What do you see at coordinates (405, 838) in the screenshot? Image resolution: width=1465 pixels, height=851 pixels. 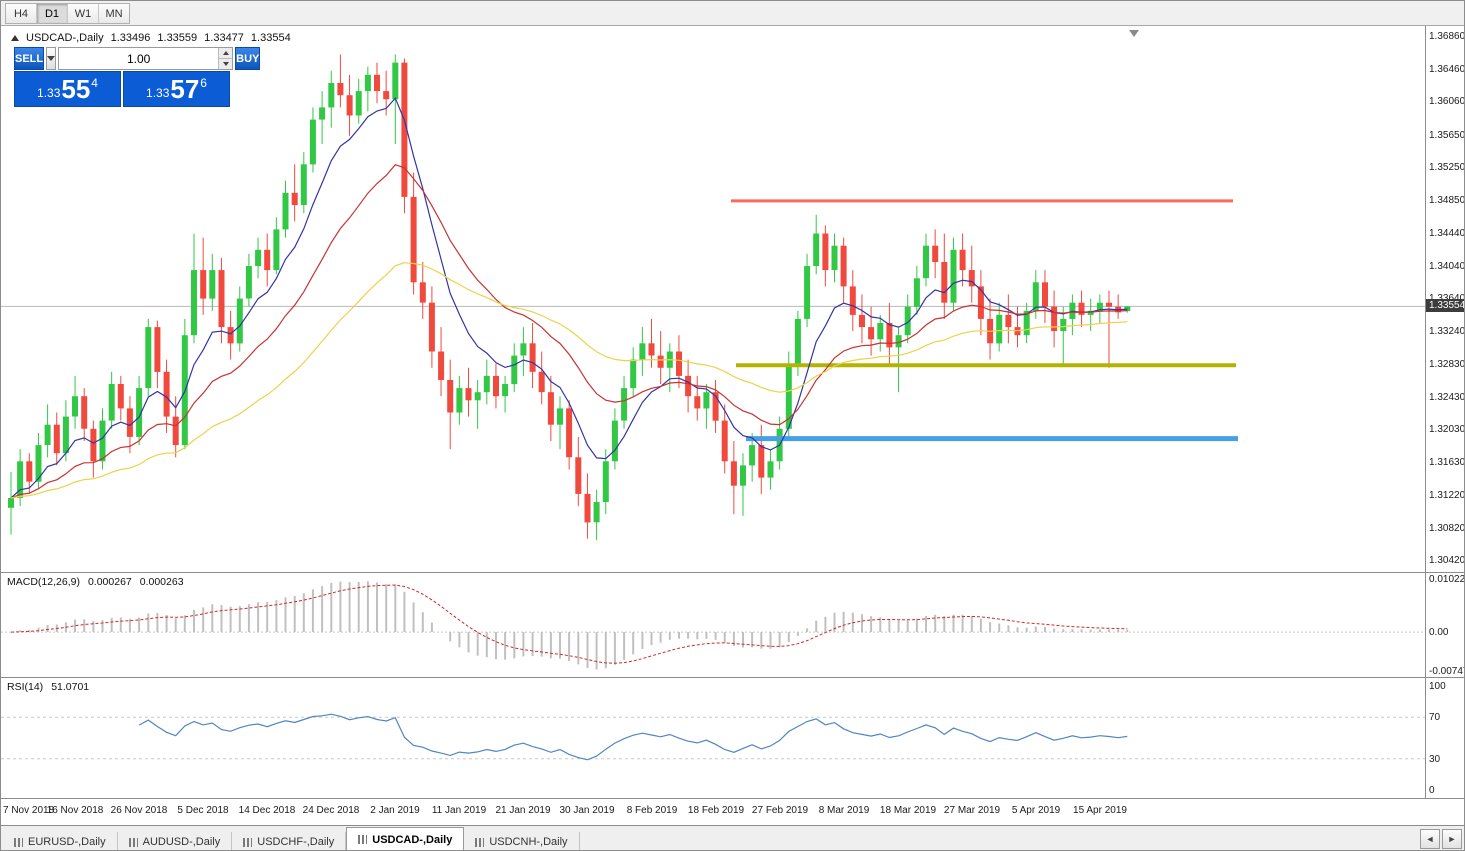 I see `tab-usdcad-daily: USDCAD-,Daily` at bounding box center [405, 838].